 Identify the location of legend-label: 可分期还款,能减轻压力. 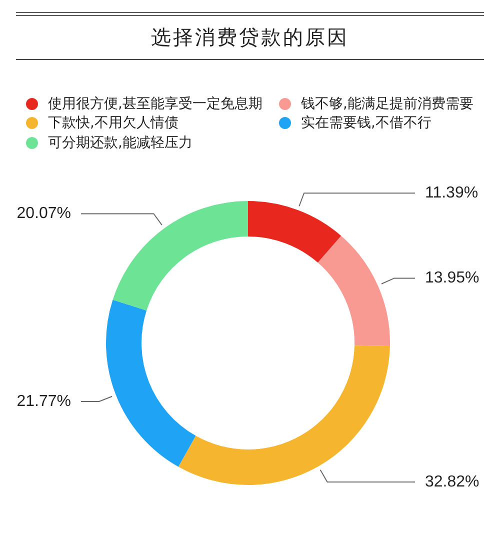
(120, 143).